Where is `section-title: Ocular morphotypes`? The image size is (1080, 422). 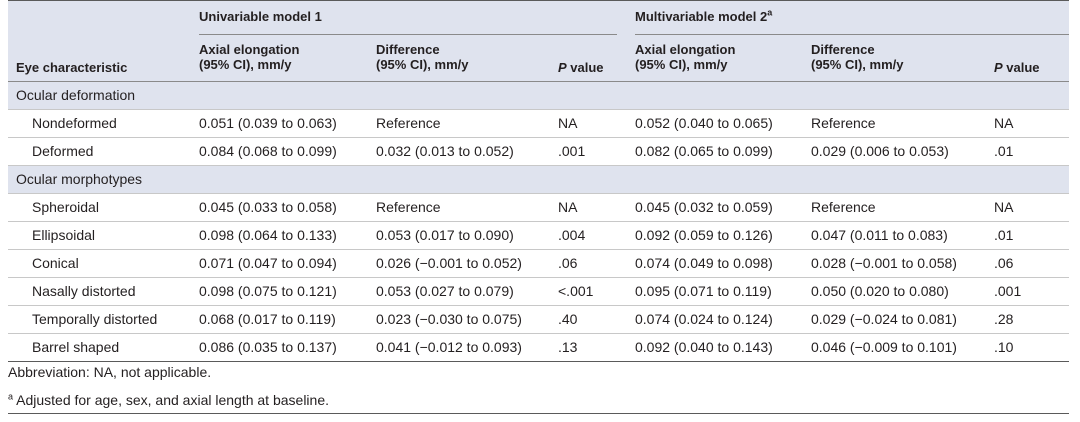 section-title: Ocular morphotypes is located at coordinates (79, 179).